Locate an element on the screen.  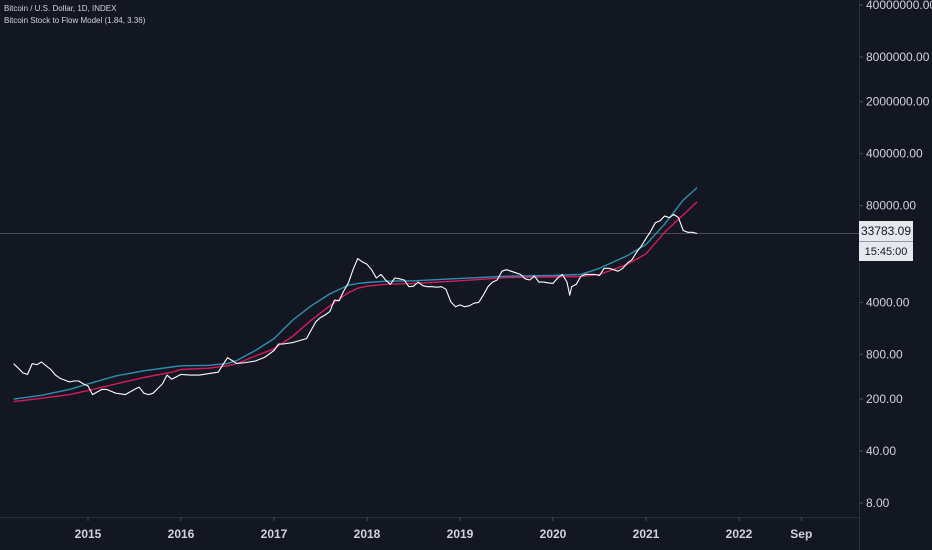
y-tick-label: 8000000.00 is located at coordinates (898, 57).